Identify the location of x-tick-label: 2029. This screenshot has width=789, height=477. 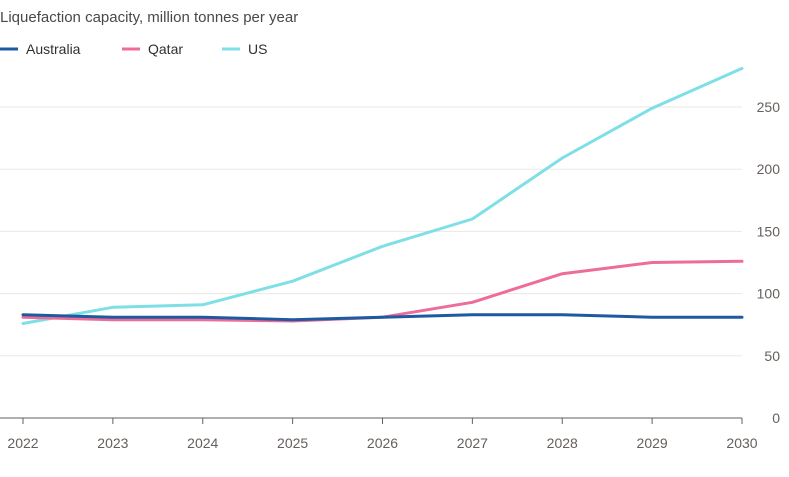
(652, 443).